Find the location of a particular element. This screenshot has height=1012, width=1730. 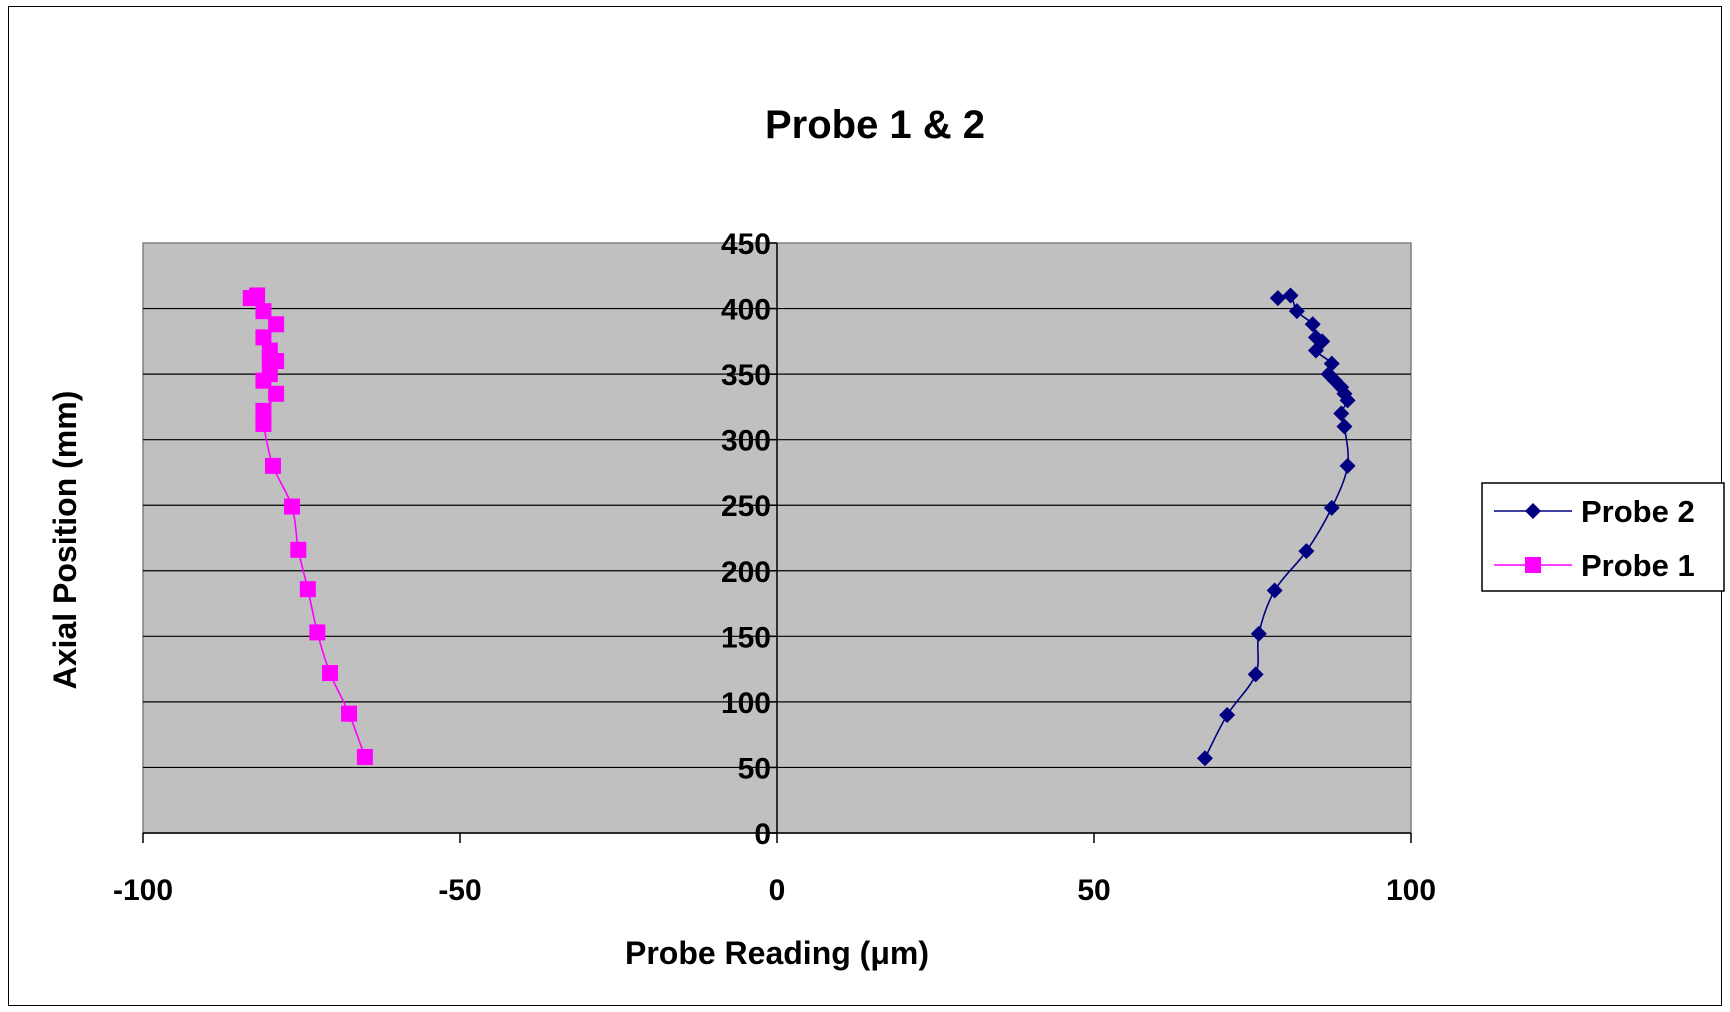

x-tick-label: 100 is located at coordinates (1411, 890).